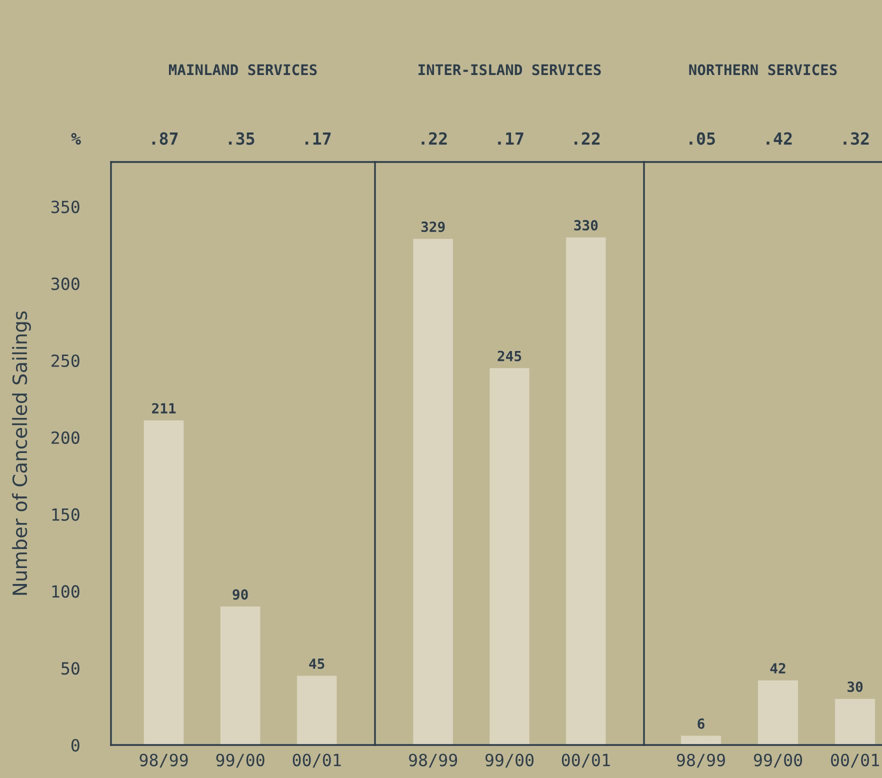  I want to click on data-label: 6, so click(701, 723).